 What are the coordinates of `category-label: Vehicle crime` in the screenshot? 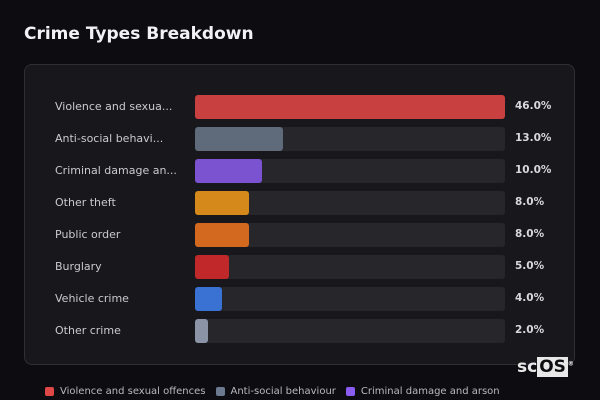 It's located at (92, 298).